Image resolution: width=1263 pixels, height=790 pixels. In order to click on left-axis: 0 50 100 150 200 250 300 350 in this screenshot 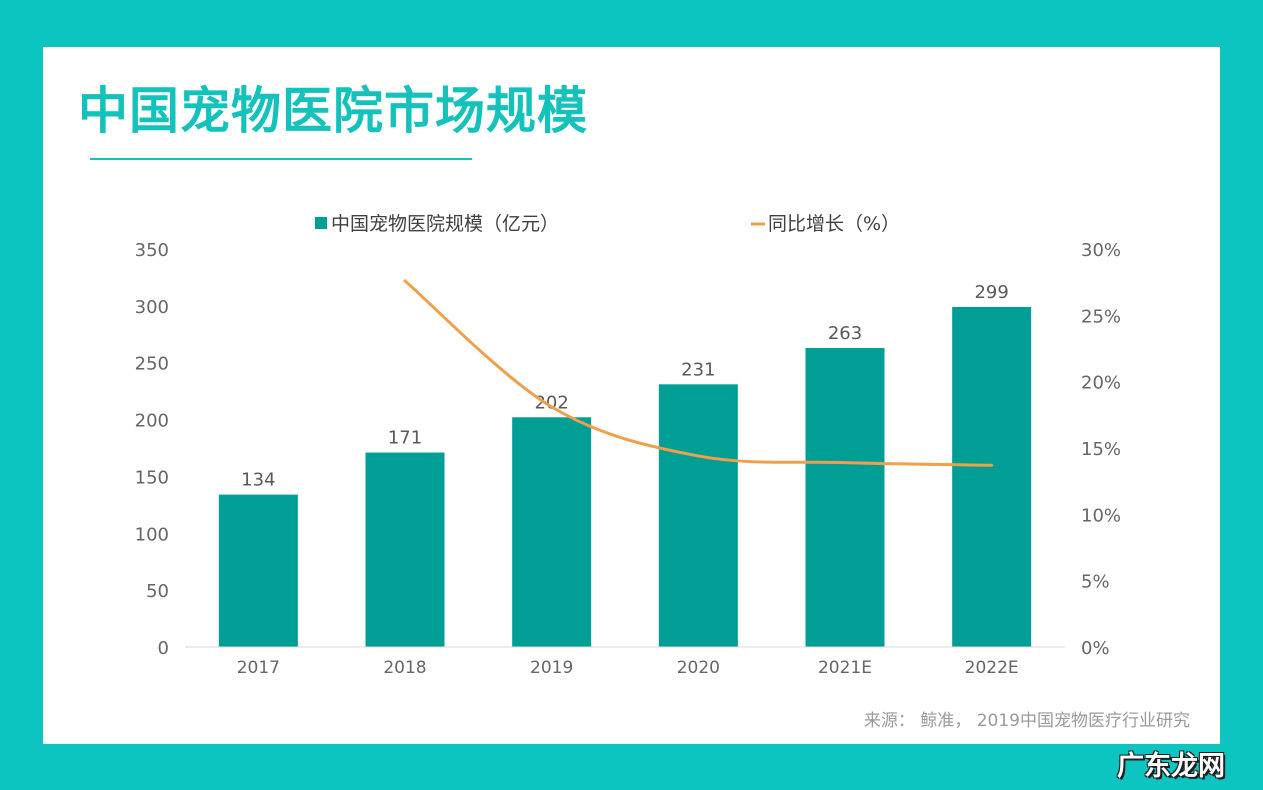, I will do `click(152, 449)`.